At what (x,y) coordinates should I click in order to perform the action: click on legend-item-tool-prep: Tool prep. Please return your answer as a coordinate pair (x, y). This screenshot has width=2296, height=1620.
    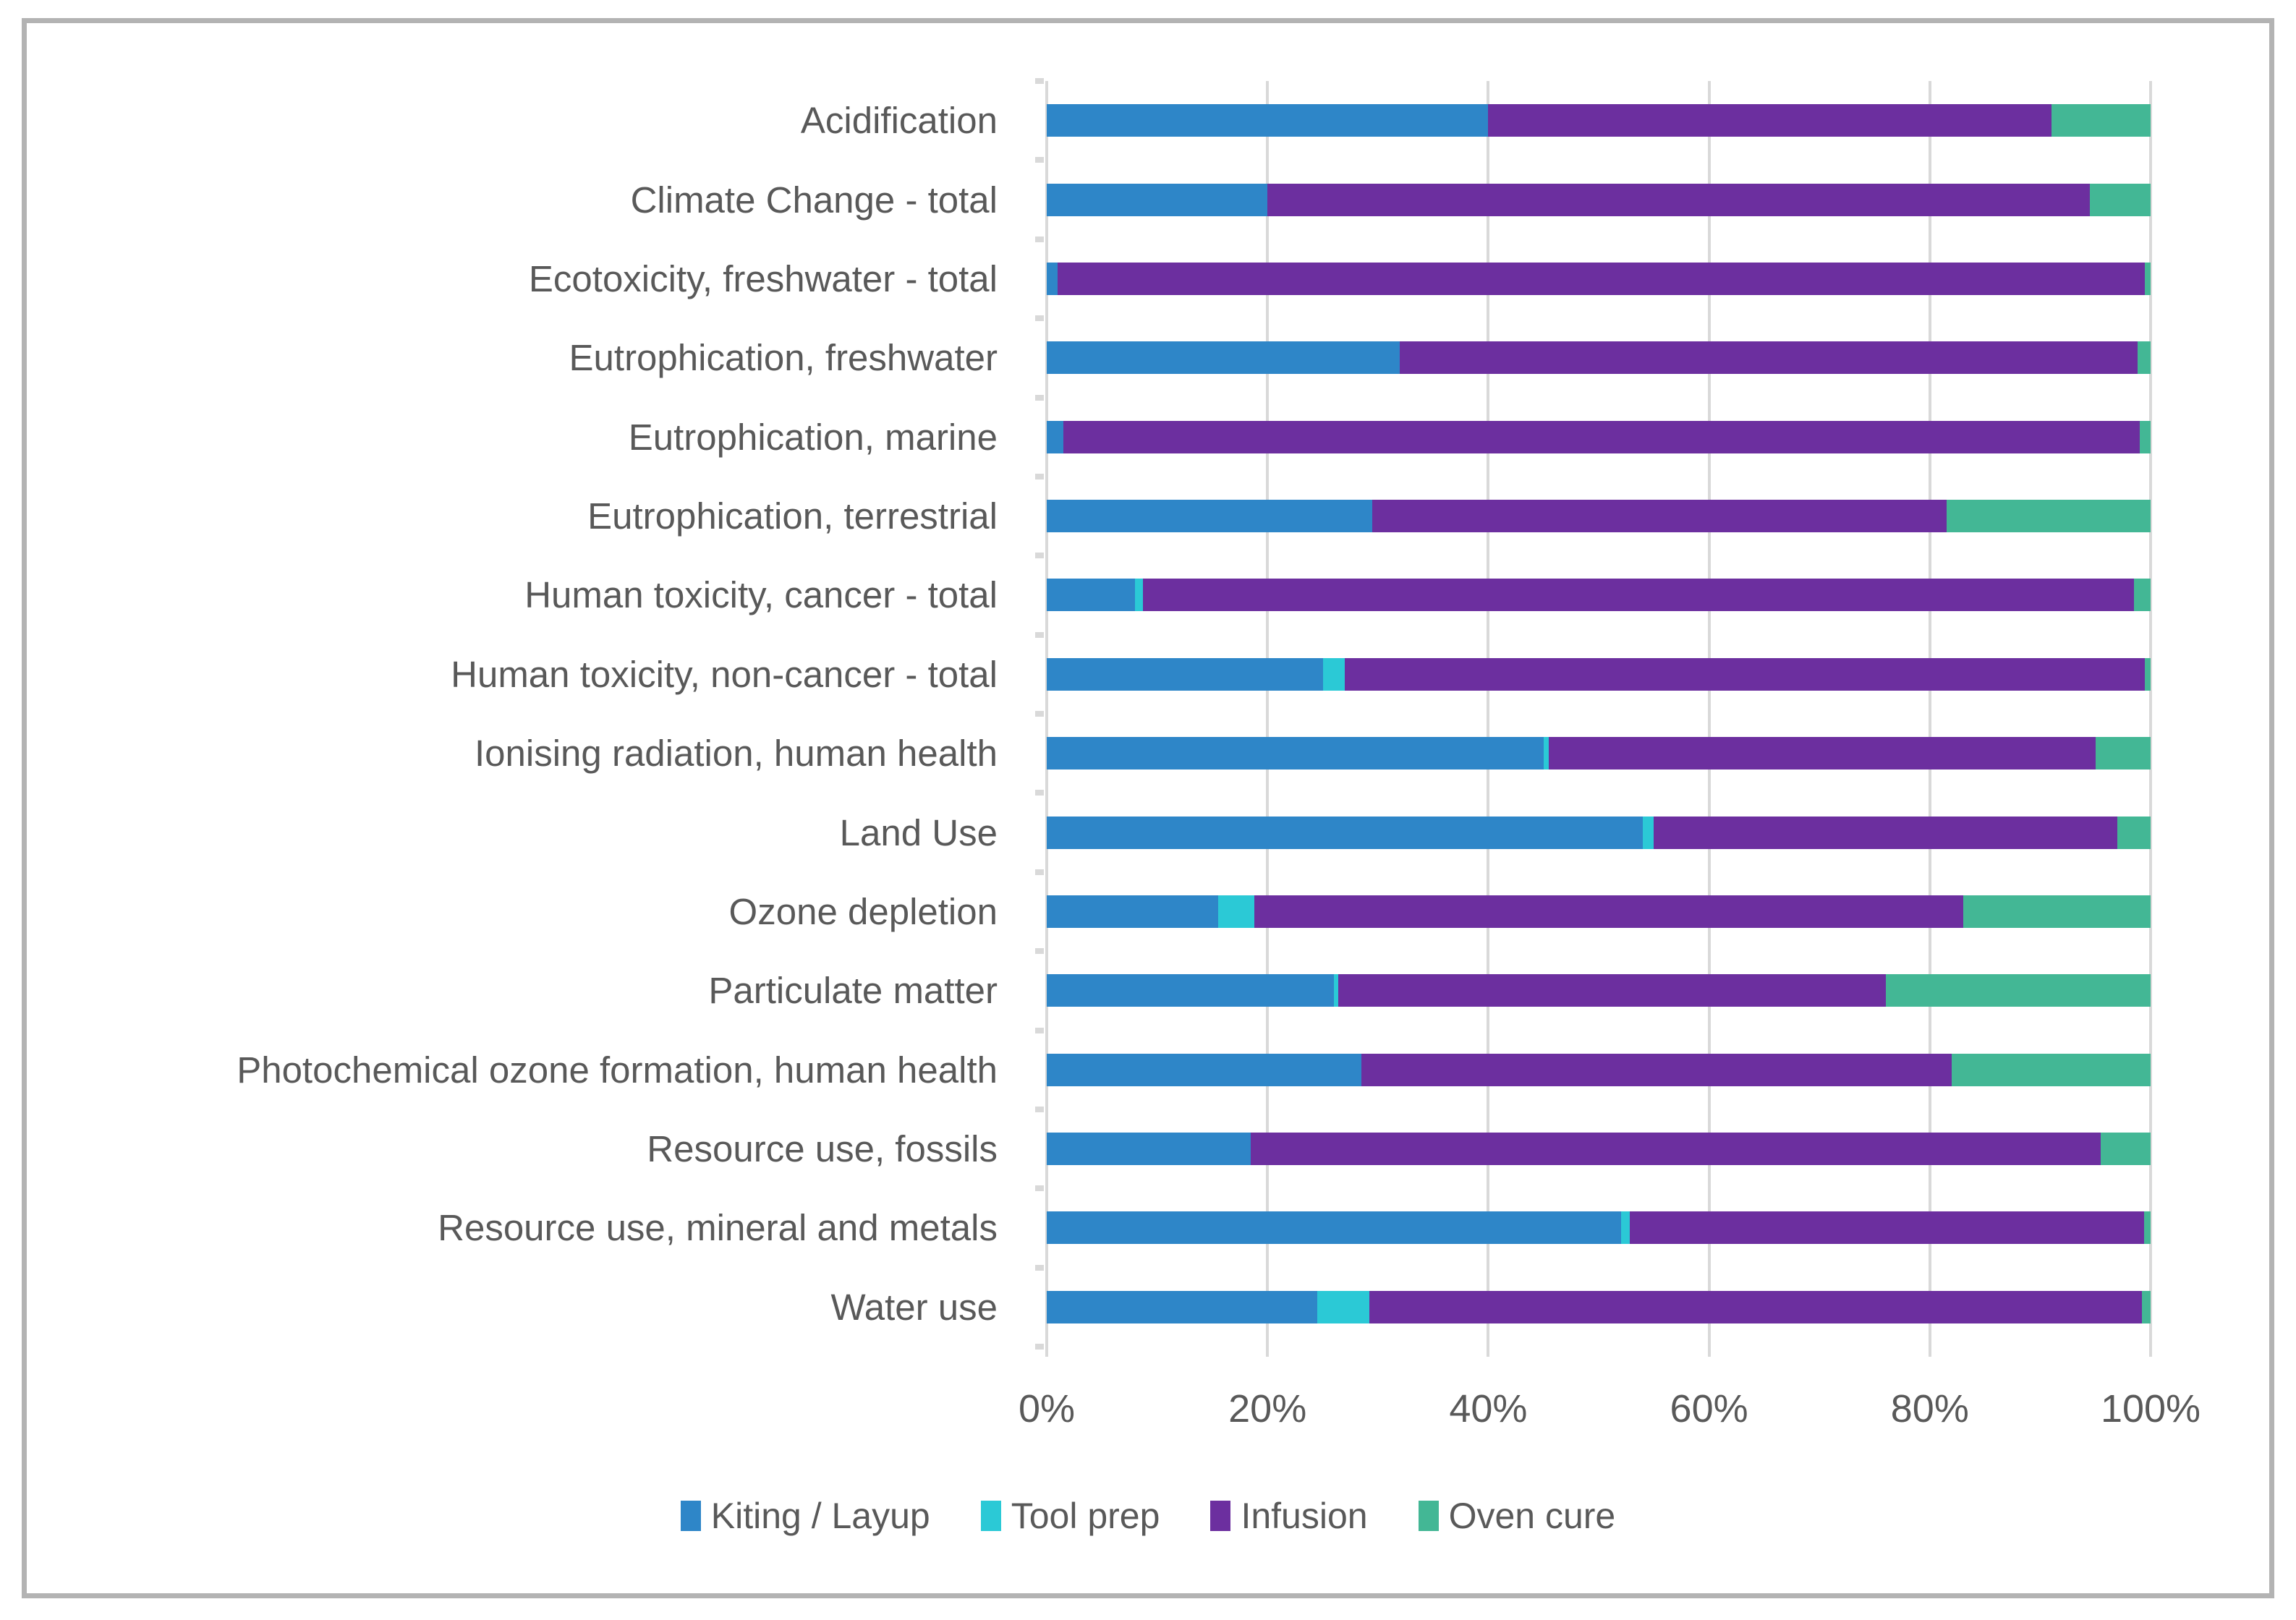
    Looking at the image, I should click on (1070, 1516).